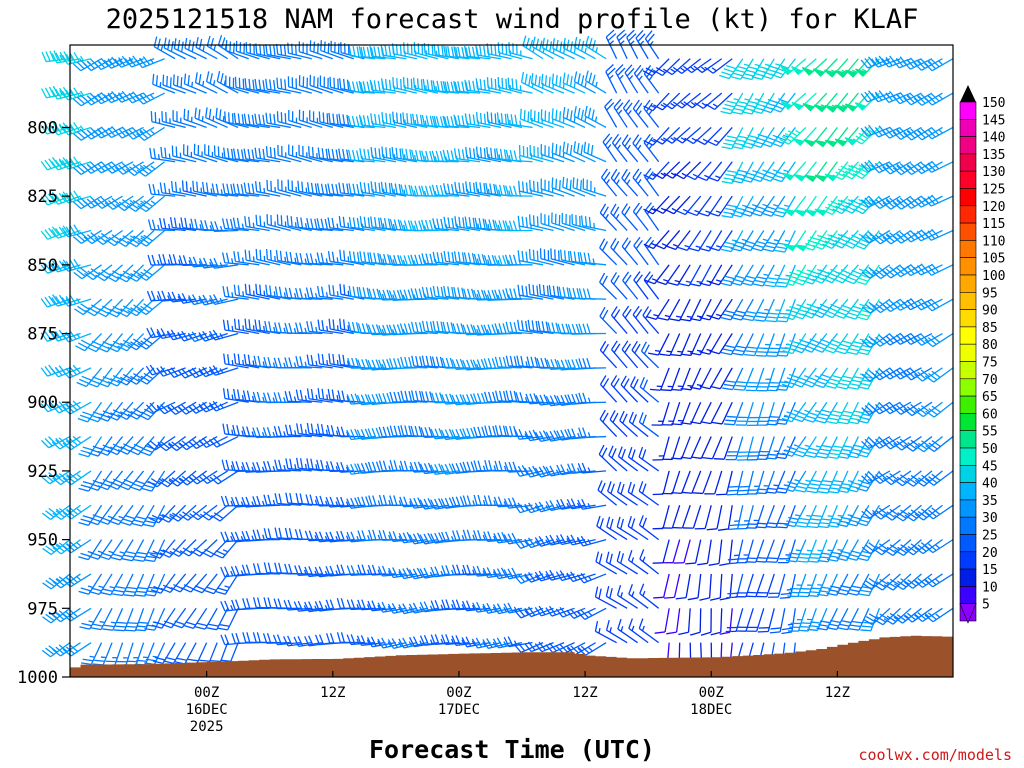  What do you see at coordinates (993, 138) in the screenshot?
I see `colorbar-label: 140` at bounding box center [993, 138].